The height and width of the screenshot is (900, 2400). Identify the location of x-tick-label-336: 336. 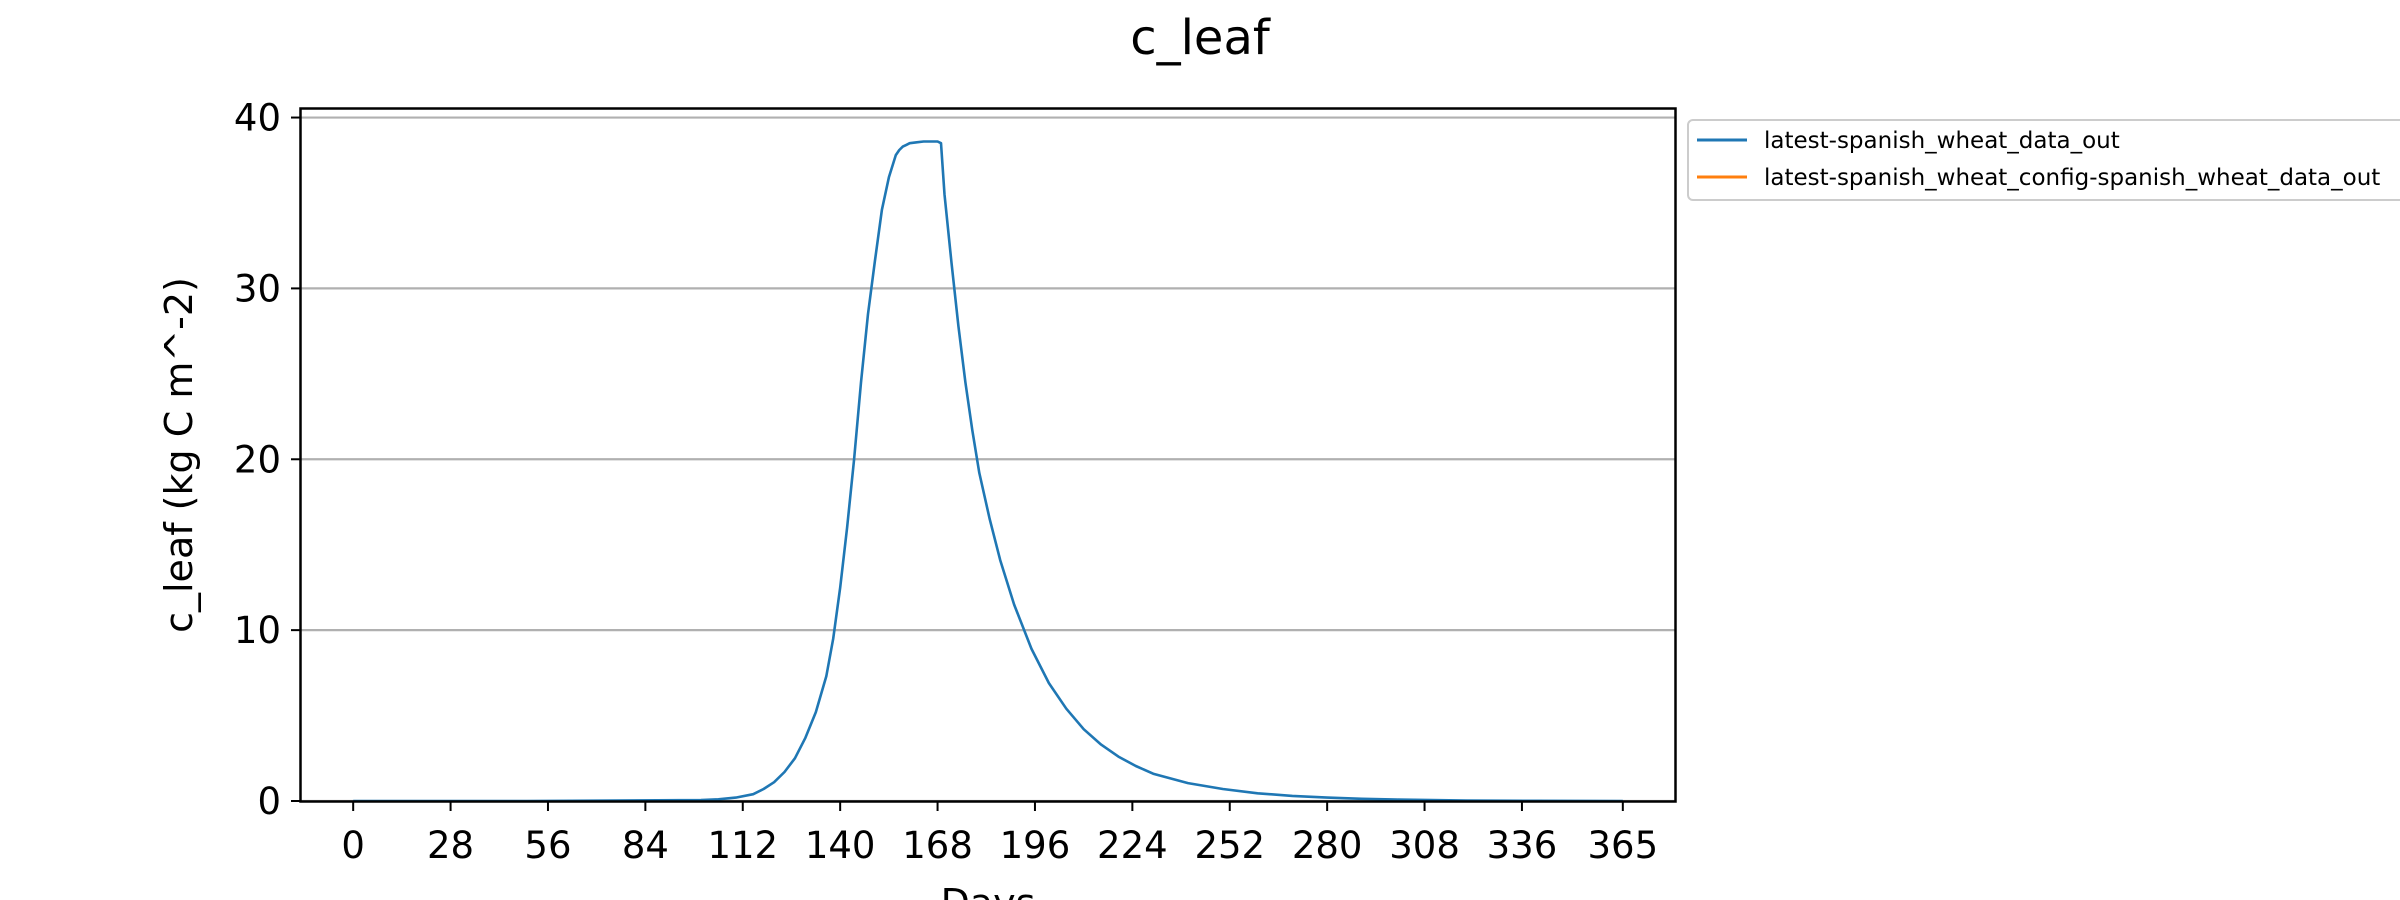
(1522, 845).